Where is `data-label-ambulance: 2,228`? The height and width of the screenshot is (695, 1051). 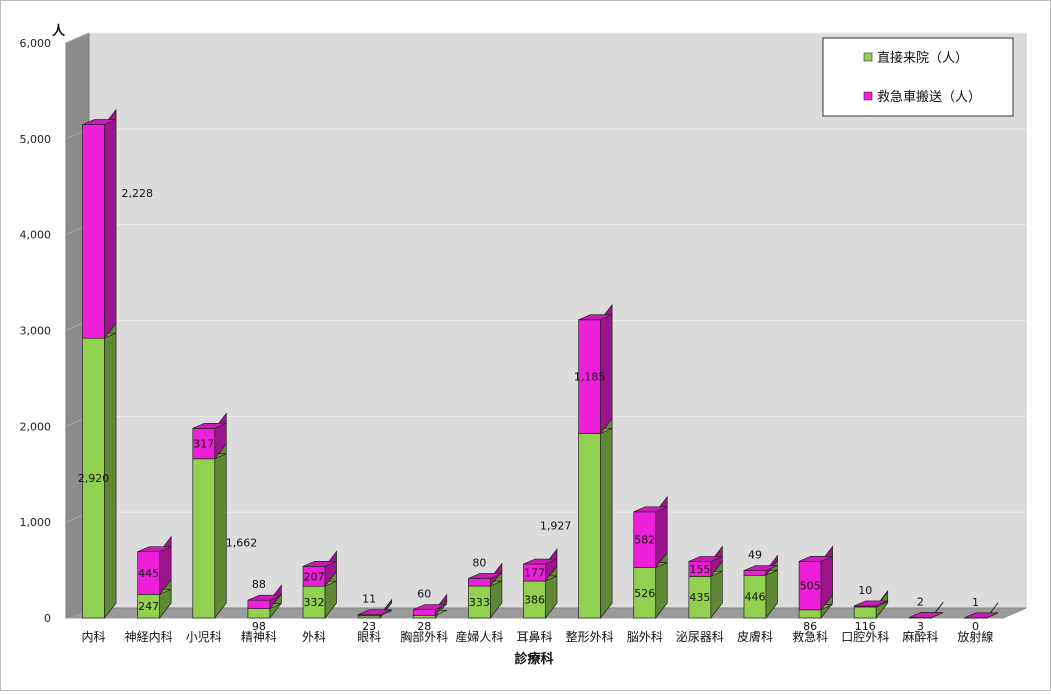
data-label-ambulance: 2,228 is located at coordinates (138, 193).